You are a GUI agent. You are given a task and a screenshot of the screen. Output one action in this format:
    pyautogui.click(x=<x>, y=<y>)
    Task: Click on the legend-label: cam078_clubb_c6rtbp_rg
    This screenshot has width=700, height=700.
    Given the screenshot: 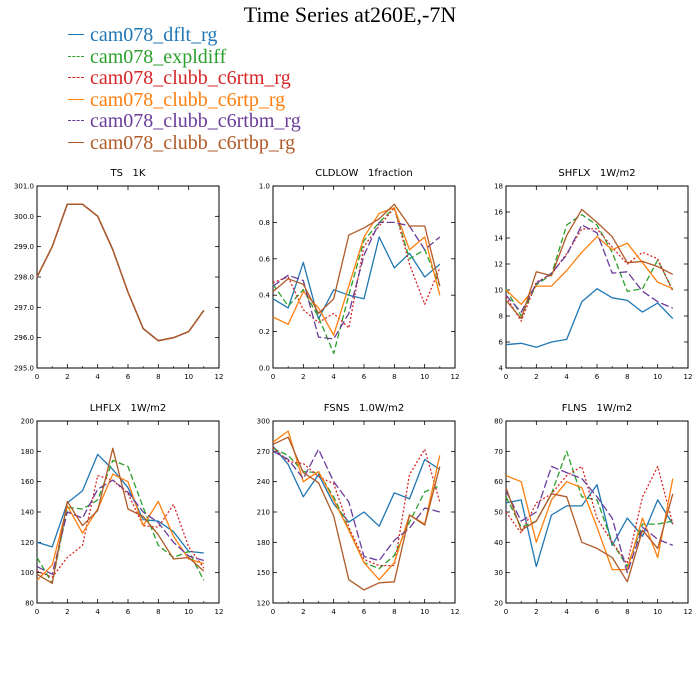 What is the action you would take?
    pyautogui.click(x=193, y=142)
    